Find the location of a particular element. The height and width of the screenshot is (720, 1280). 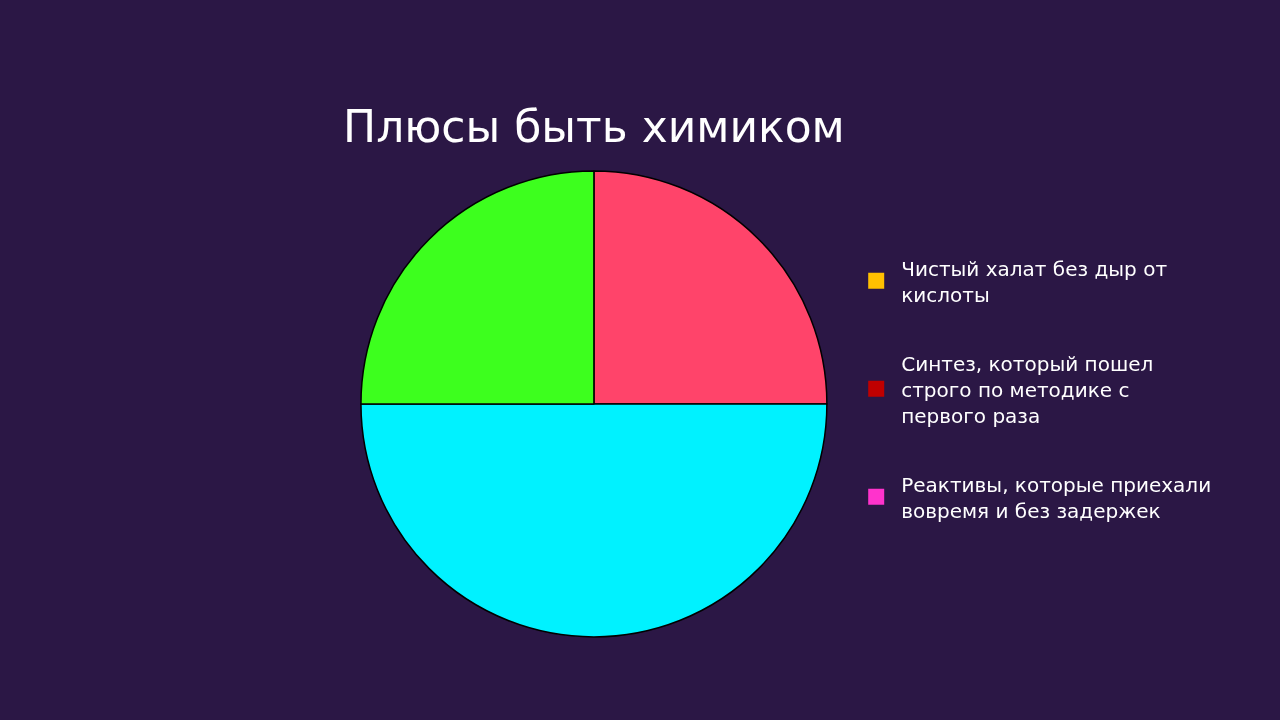

category-label: Синтез, который пошел строго по методике с первого раза is located at coordinates (1027, 389).